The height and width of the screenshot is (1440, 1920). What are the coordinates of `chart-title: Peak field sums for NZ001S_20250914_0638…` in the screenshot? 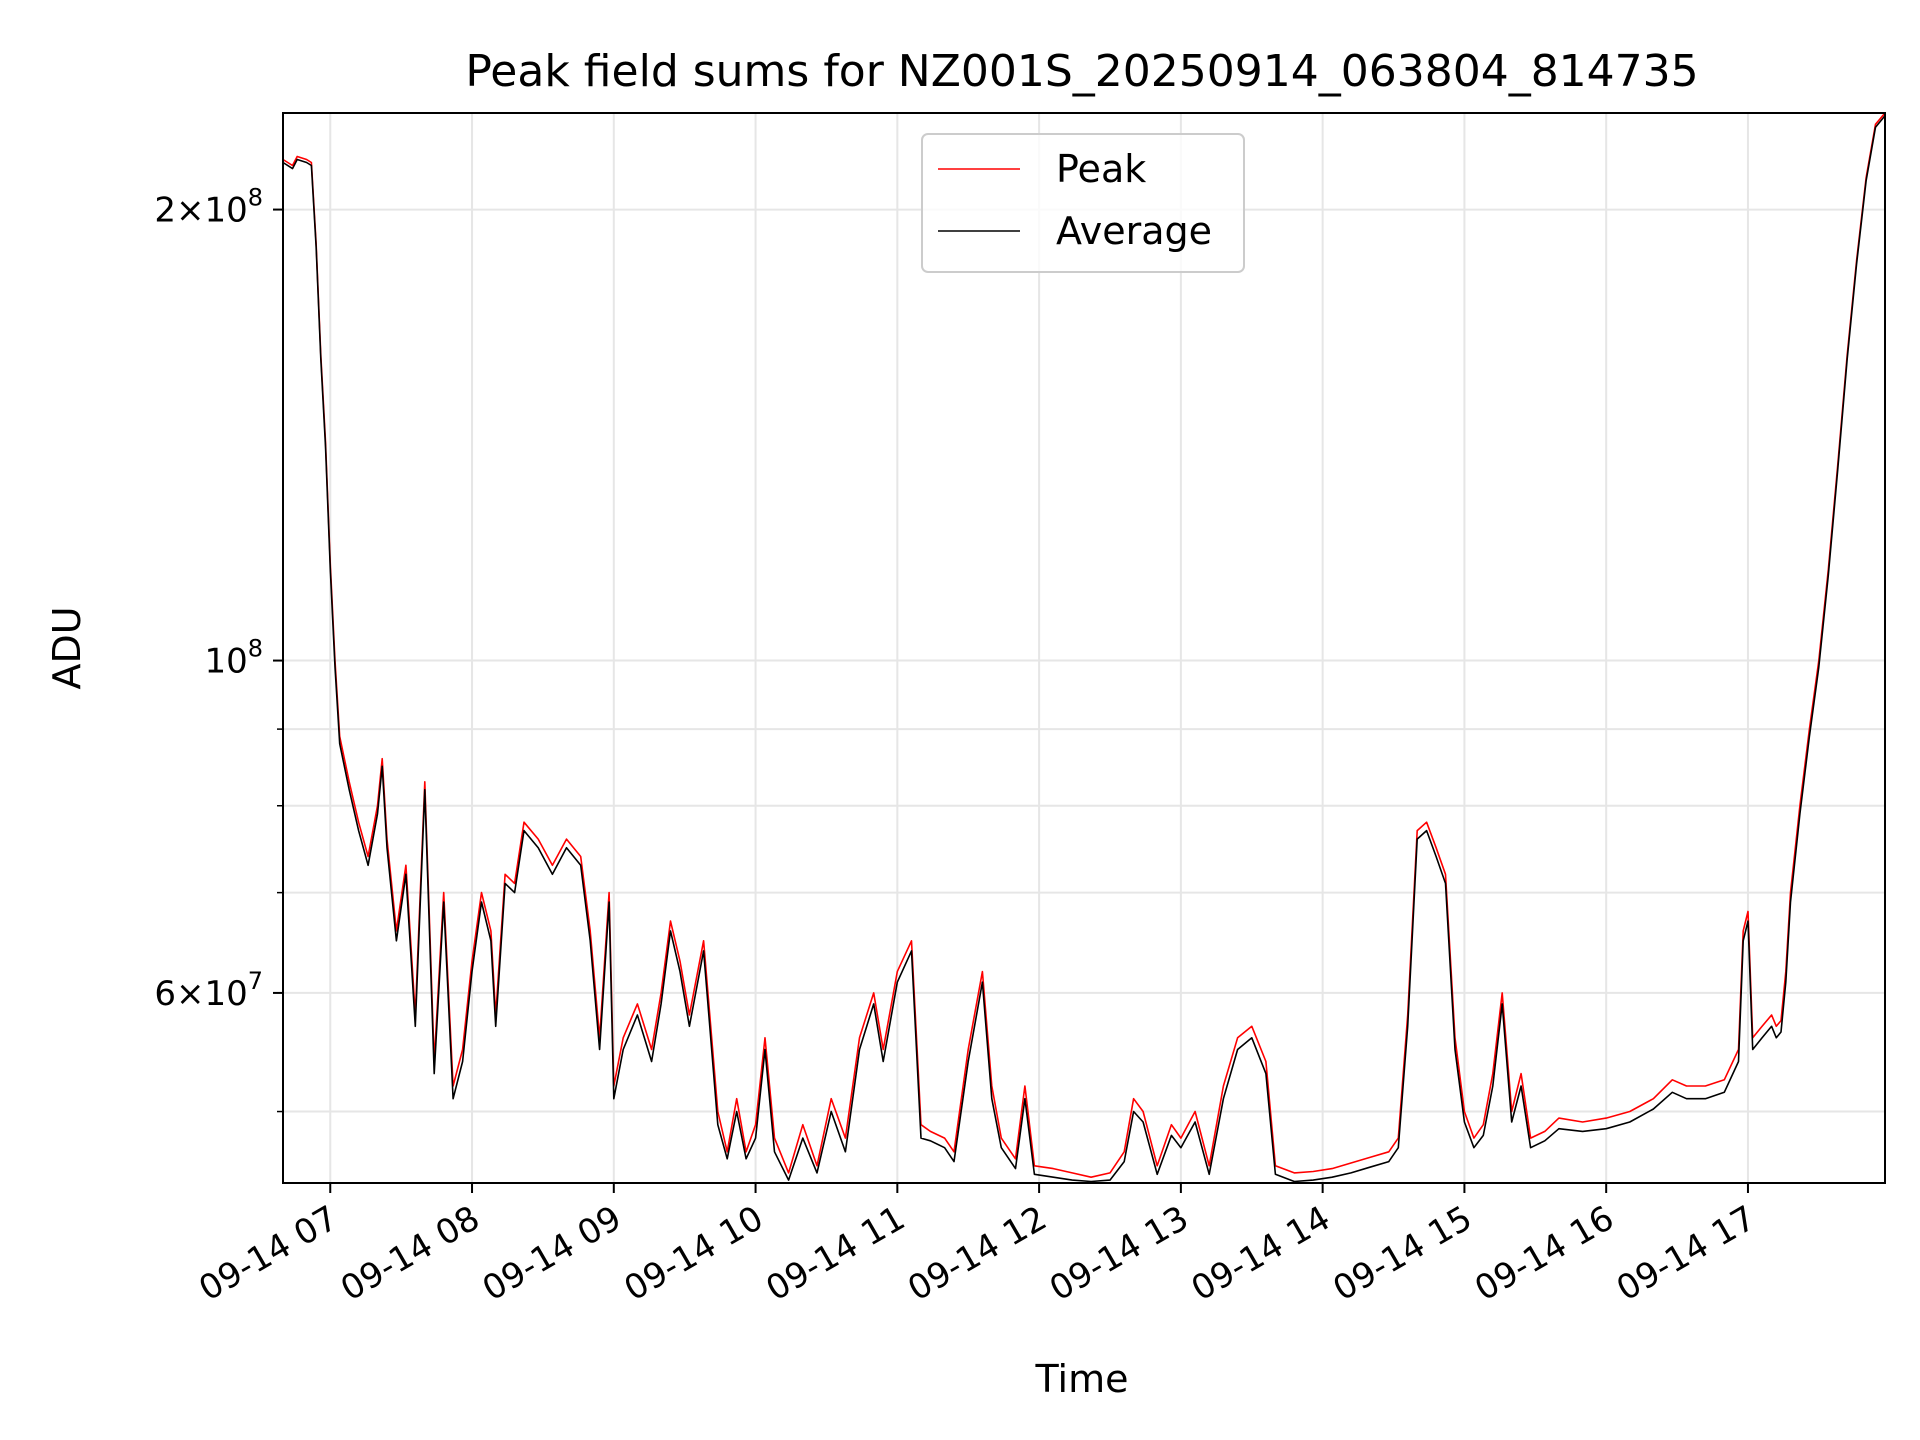 It's located at (1081, 71).